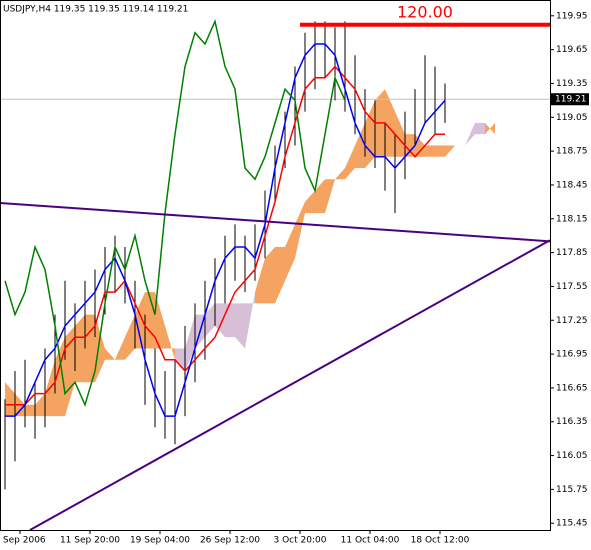  What do you see at coordinates (572, 456) in the screenshot?
I see `y-tick-label: 116.05` at bounding box center [572, 456].